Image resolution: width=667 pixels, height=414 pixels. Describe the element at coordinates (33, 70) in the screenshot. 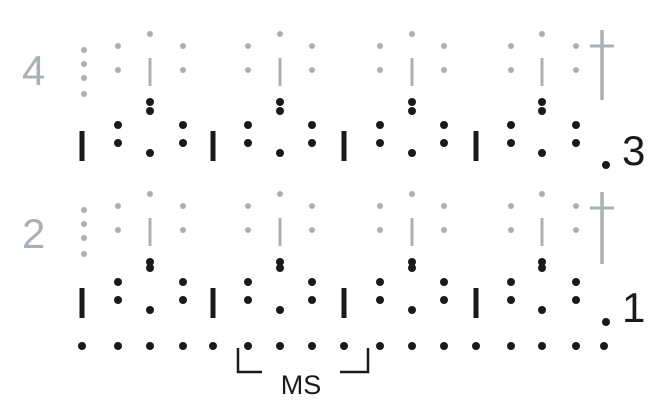

I see `row-number-4: 4` at that location.